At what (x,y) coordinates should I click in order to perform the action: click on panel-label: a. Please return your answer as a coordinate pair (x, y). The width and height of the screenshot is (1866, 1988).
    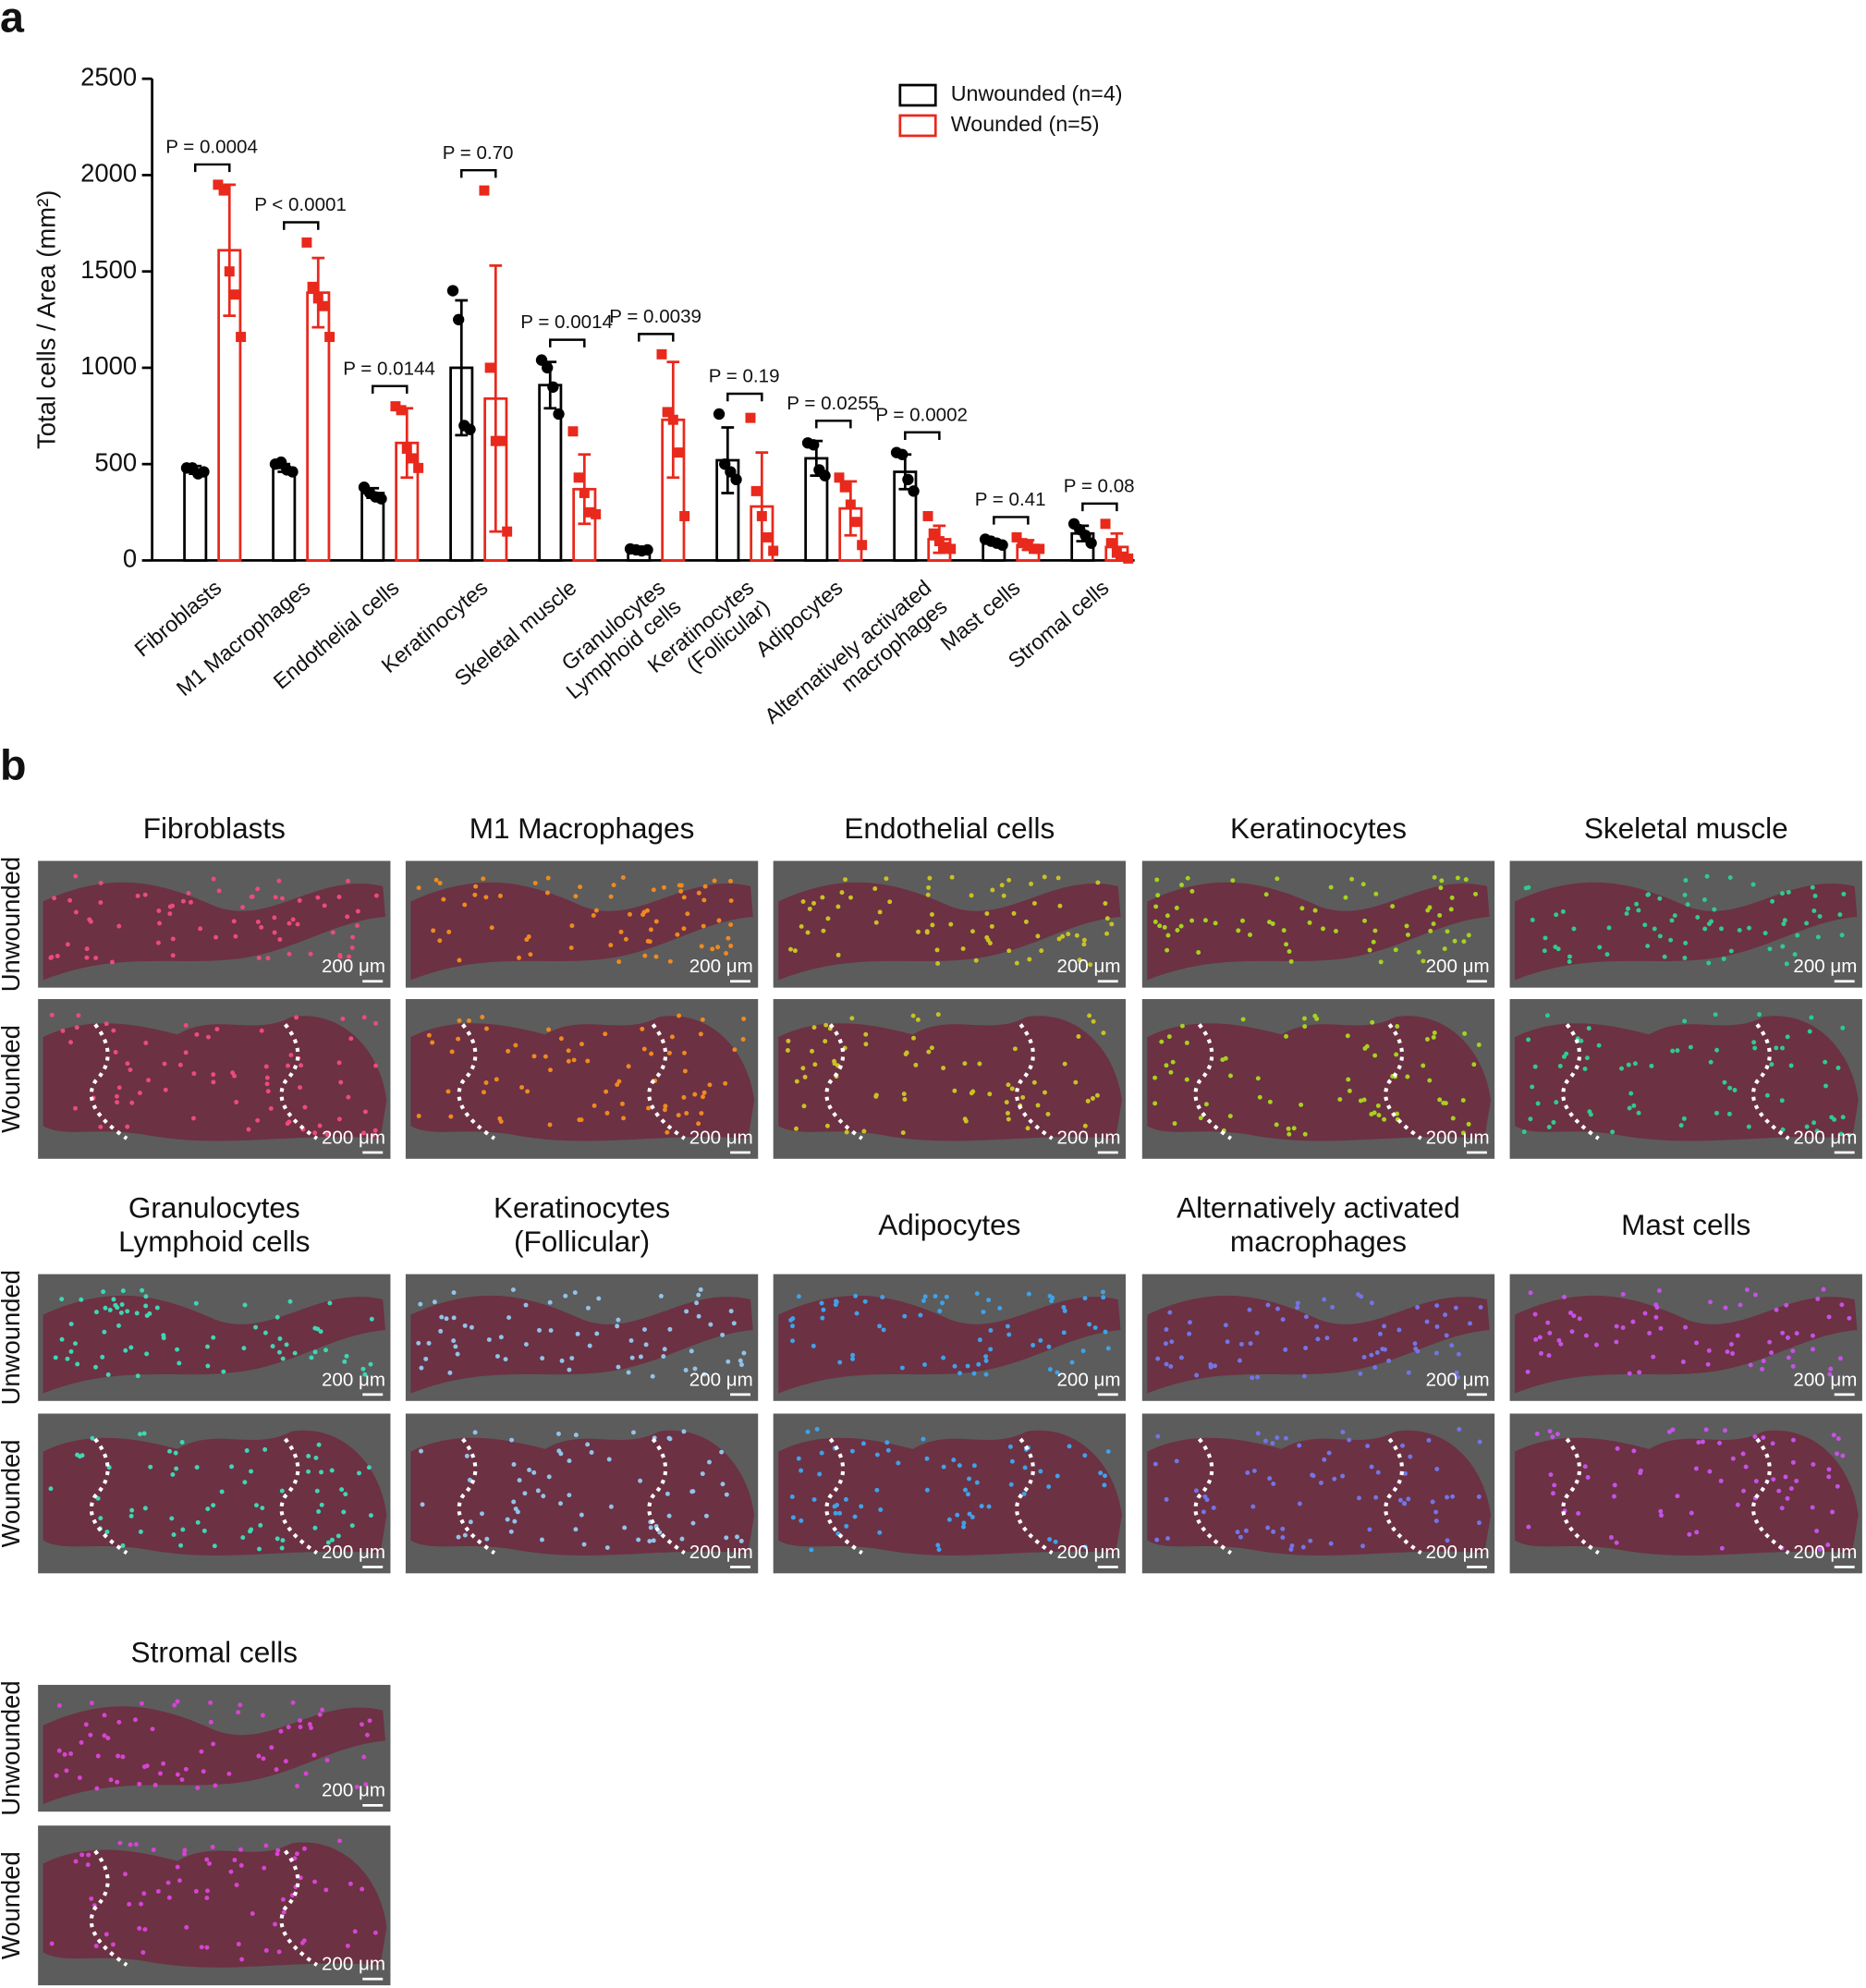
    Looking at the image, I should click on (12, 20).